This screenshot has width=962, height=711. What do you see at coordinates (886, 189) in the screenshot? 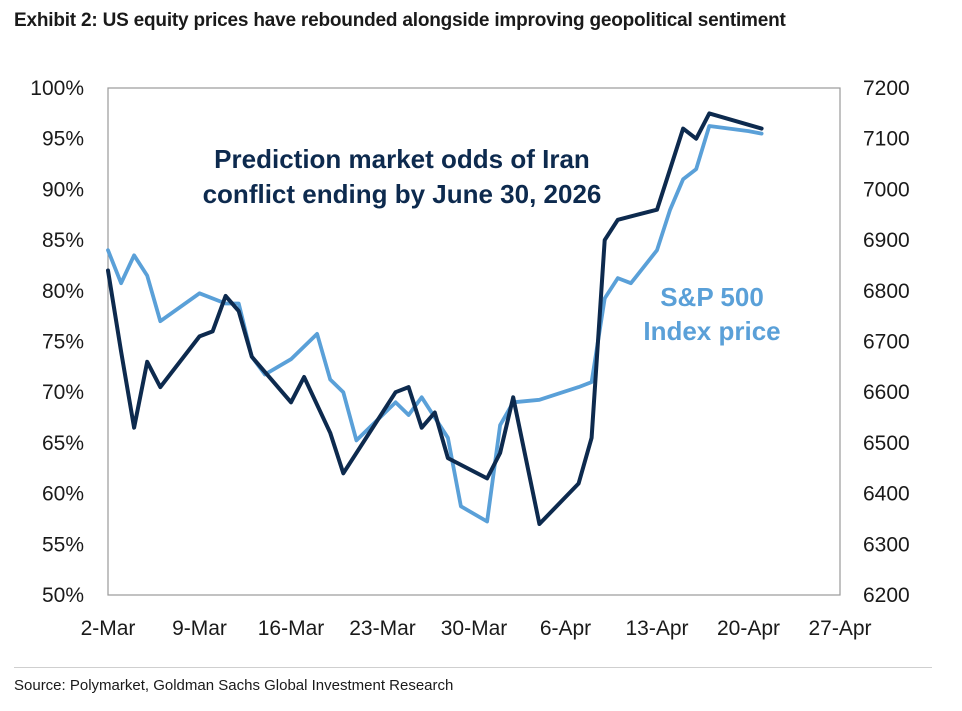
I see `right-tick-label: 7000` at bounding box center [886, 189].